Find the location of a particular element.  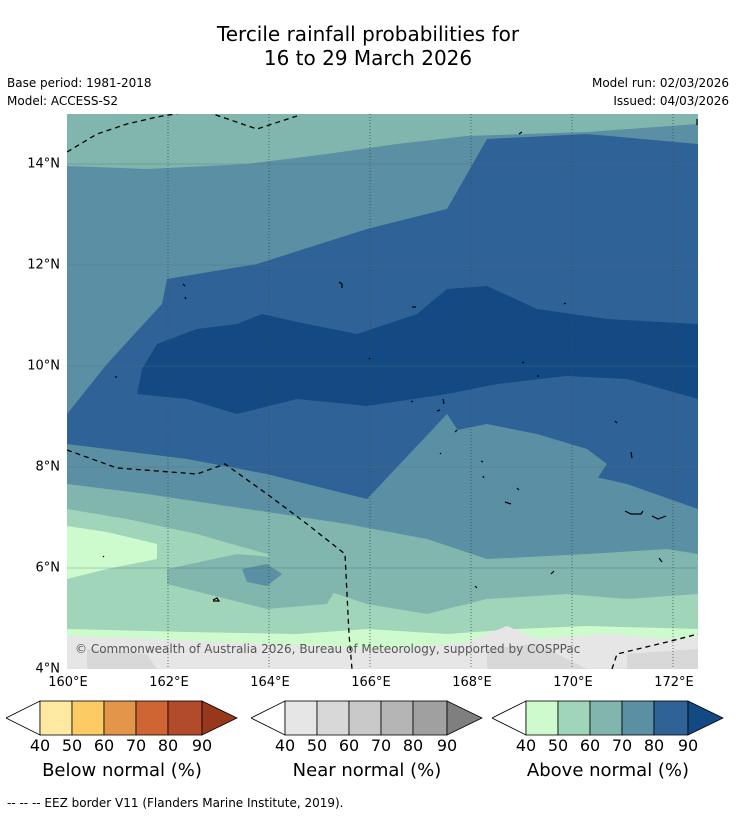

legend-above-normal-bar is located at coordinates (608, 718).